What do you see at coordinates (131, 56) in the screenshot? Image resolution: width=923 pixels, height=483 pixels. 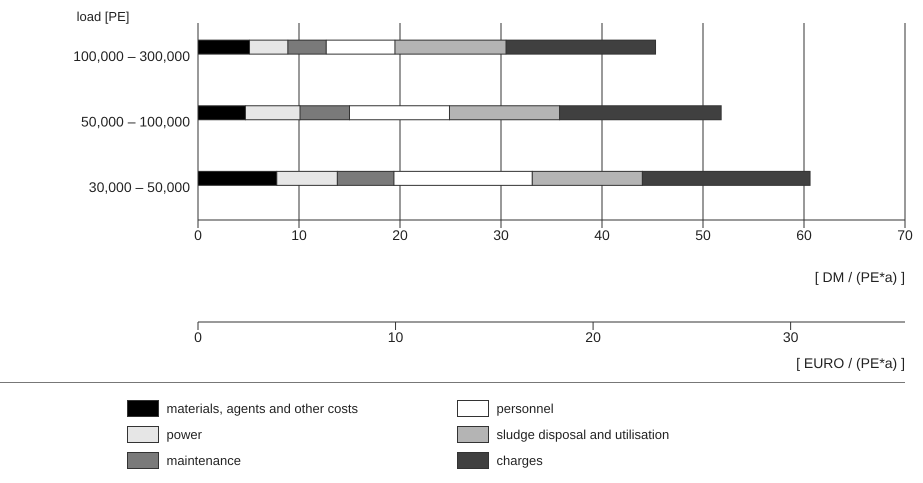 I see `y-tick-label: 100,000 – 300,000` at bounding box center [131, 56].